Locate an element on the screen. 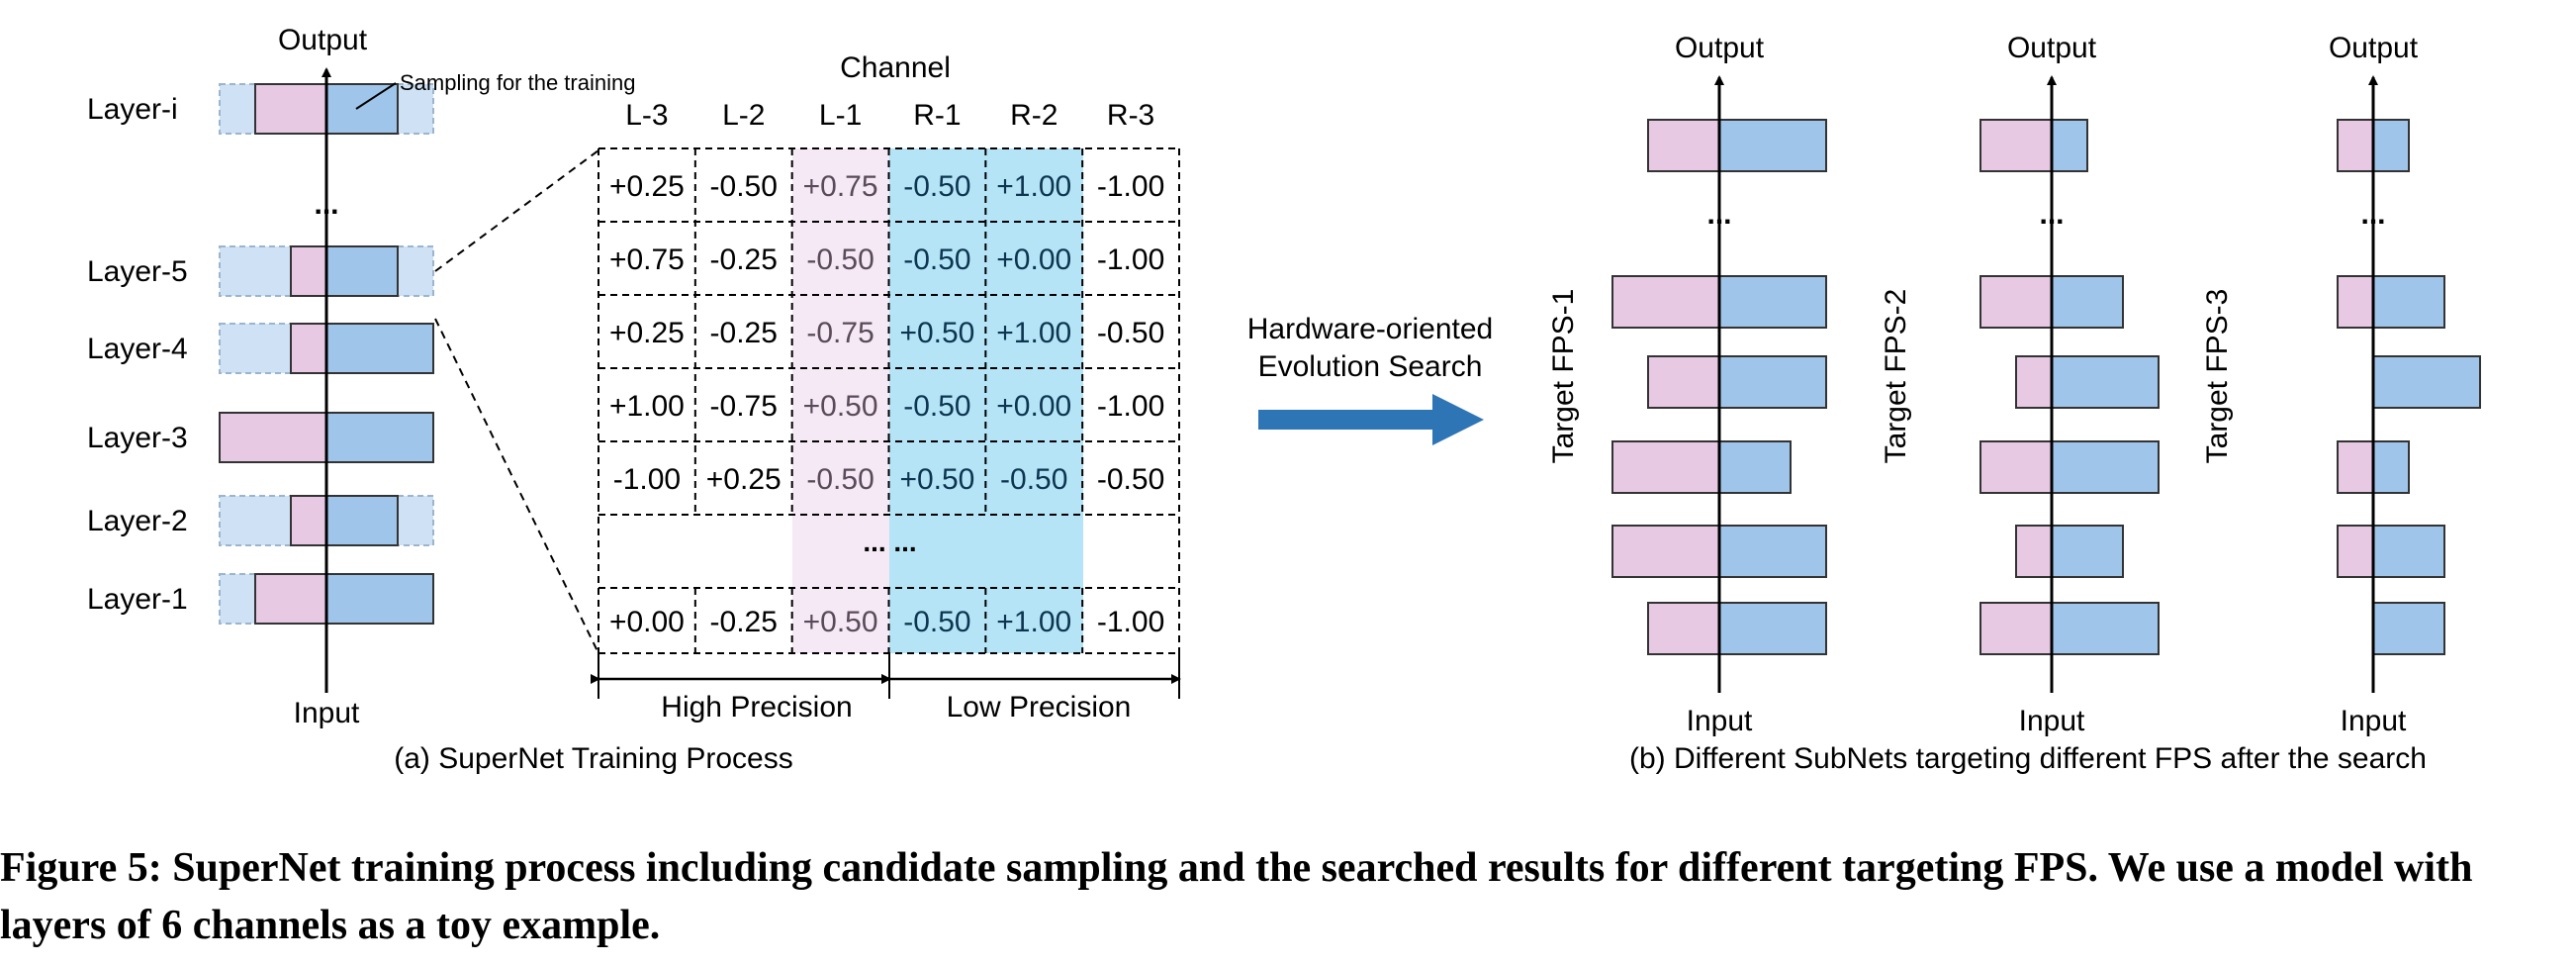 This screenshot has height=966, width=2576. sampling-note: Sampling for the training is located at coordinates (517, 82).